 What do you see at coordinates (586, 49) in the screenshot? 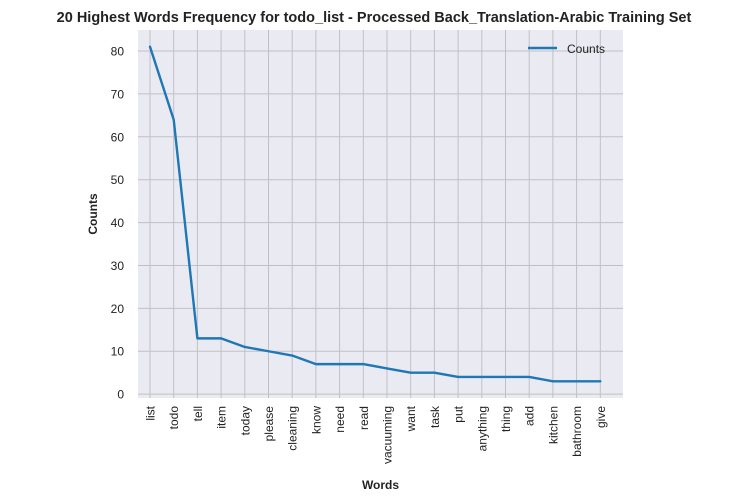
I see `legend-label-counts: Counts` at bounding box center [586, 49].